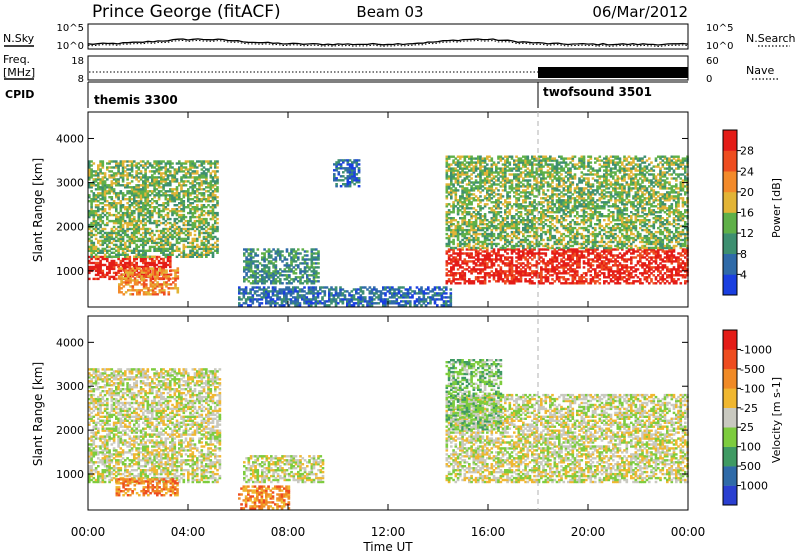  Describe the element at coordinates (597, 92) in the screenshot. I see `cpid-segment-label: twofsound 3501` at that location.